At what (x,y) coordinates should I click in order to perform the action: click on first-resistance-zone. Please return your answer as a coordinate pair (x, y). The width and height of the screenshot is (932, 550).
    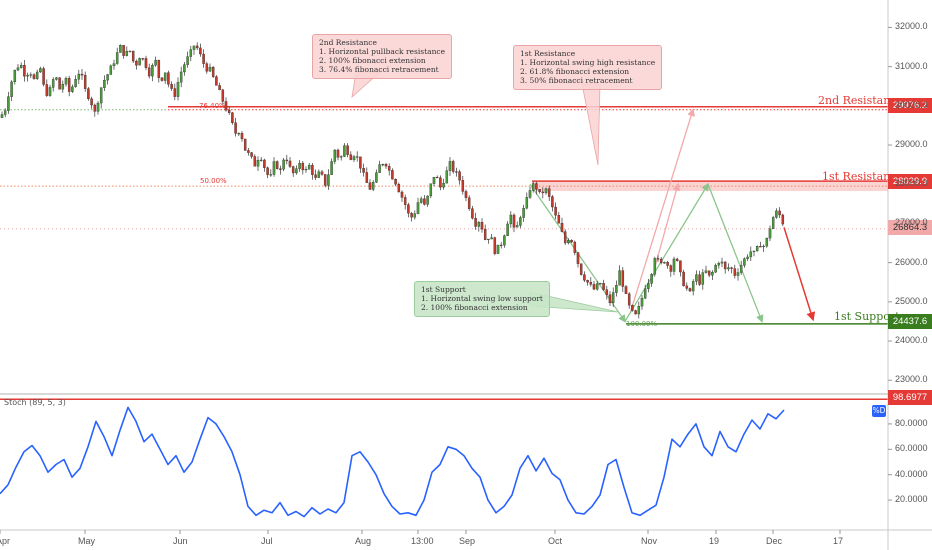
    Looking at the image, I should click on (710, 186).